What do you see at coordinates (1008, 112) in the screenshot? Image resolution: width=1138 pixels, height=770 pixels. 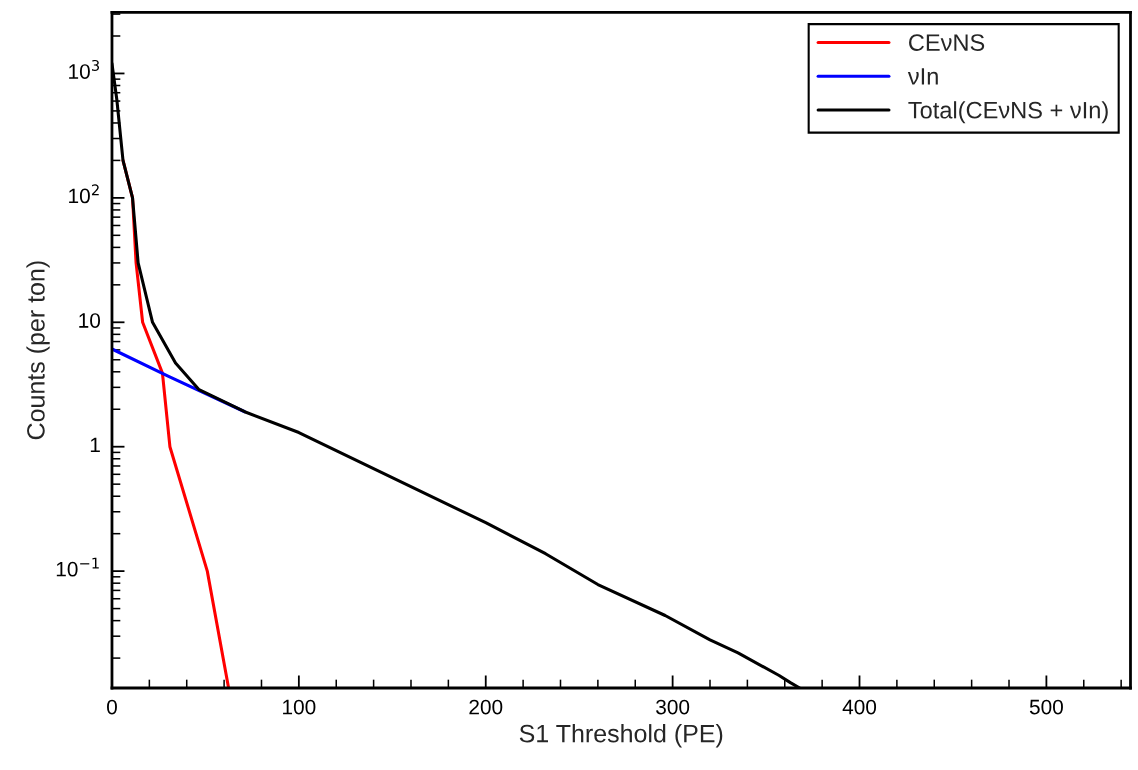 I see `legend-label: Total(CEνNS + νIn)` at bounding box center [1008, 112].